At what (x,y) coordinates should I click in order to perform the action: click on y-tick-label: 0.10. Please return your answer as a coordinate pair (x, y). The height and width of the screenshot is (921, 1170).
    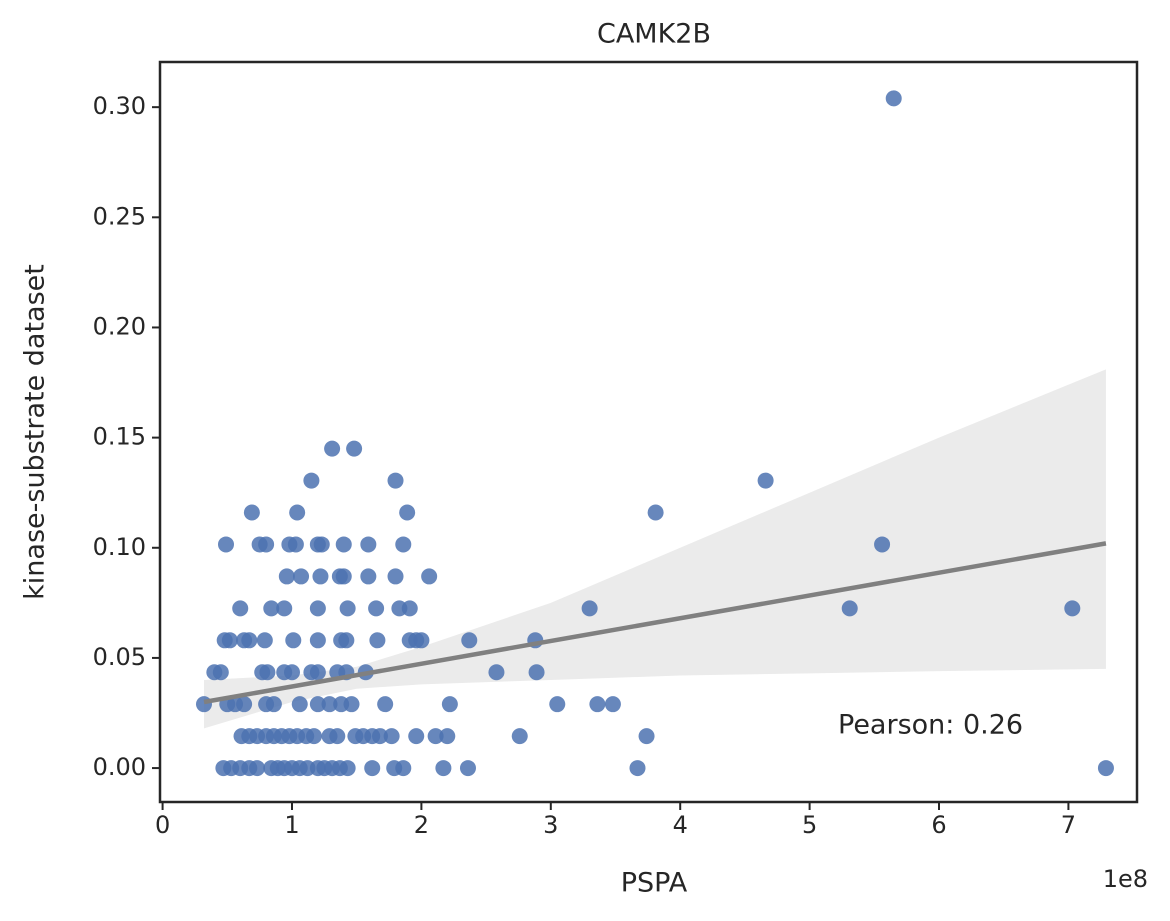
    Looking at the image, I should click on (119, 547).